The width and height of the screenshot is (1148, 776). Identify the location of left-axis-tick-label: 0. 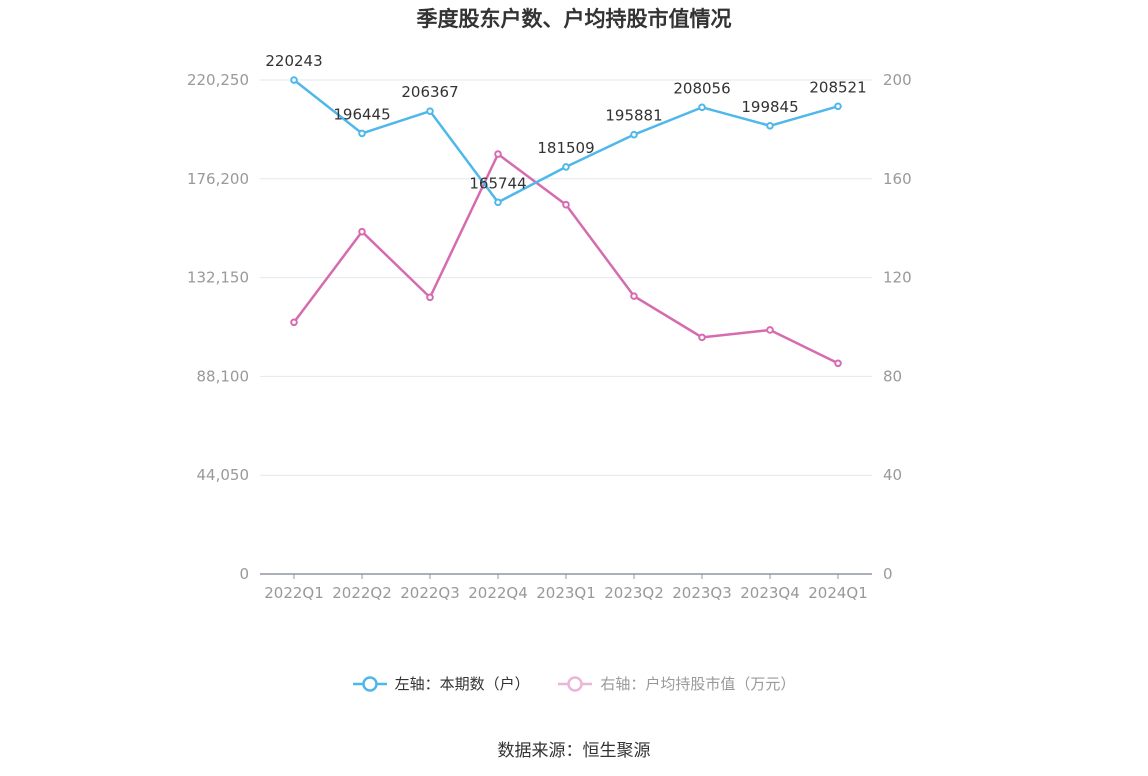
(244, 574).